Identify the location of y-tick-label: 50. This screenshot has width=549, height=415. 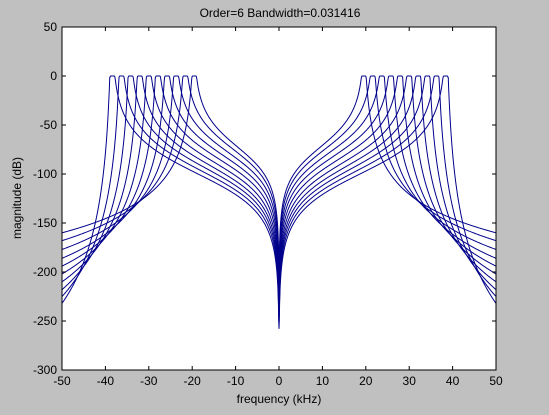
(51, 27).